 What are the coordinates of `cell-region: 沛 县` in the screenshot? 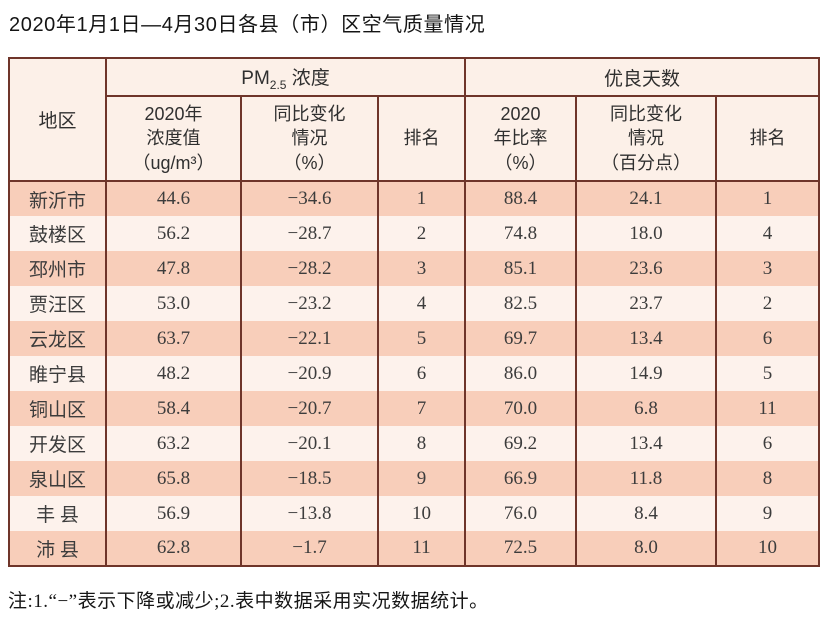 It's located at (57, 548).